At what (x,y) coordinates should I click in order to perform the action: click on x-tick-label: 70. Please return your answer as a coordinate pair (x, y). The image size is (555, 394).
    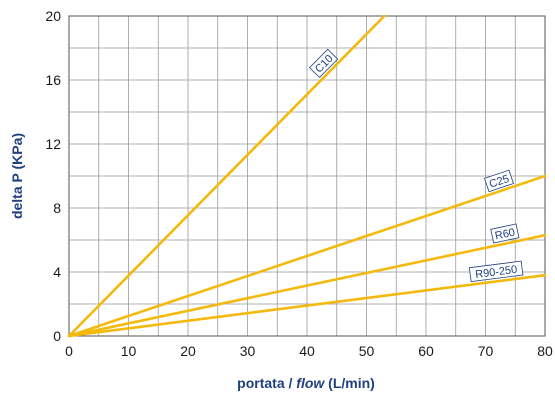
    Looking at the image, I should click on (486, 351).